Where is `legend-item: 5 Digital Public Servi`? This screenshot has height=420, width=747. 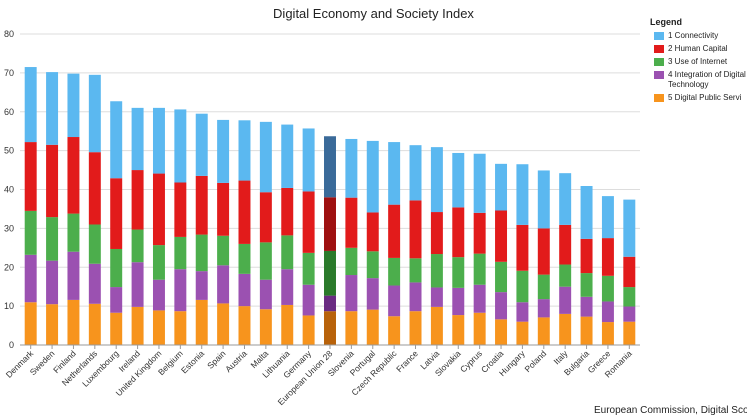
legend-item: 5 Digital Public Servi is located at coordinates (698, 98).